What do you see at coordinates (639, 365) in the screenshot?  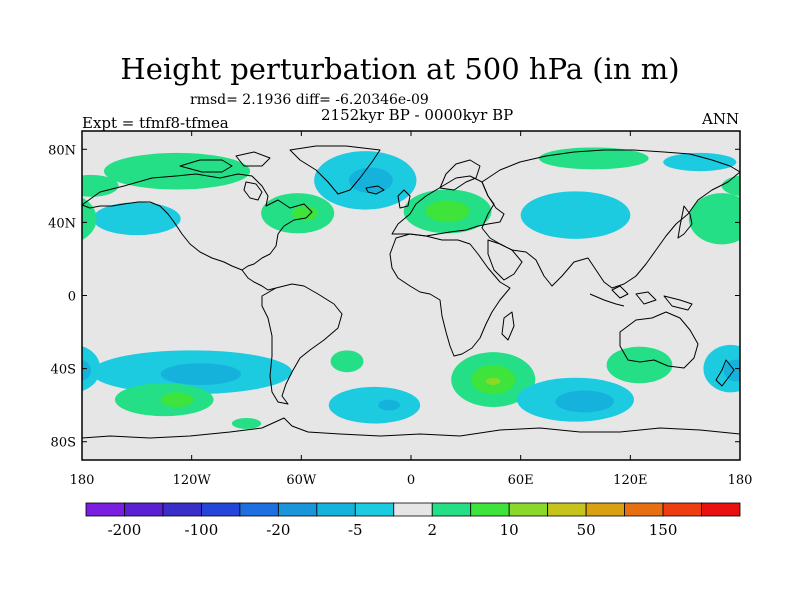 I see `anomaly-australia-south-positive` at bounding box center [639, 365].